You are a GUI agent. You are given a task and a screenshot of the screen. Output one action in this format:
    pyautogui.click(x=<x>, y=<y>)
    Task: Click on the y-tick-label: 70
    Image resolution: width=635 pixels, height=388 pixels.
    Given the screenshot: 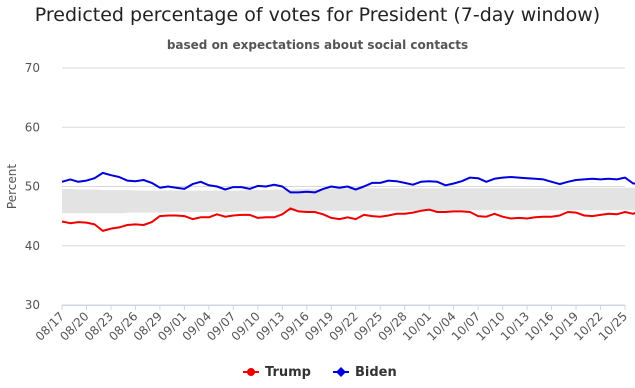 What is the action you would take?
    pyautogui.click(x=32, y=68)
    